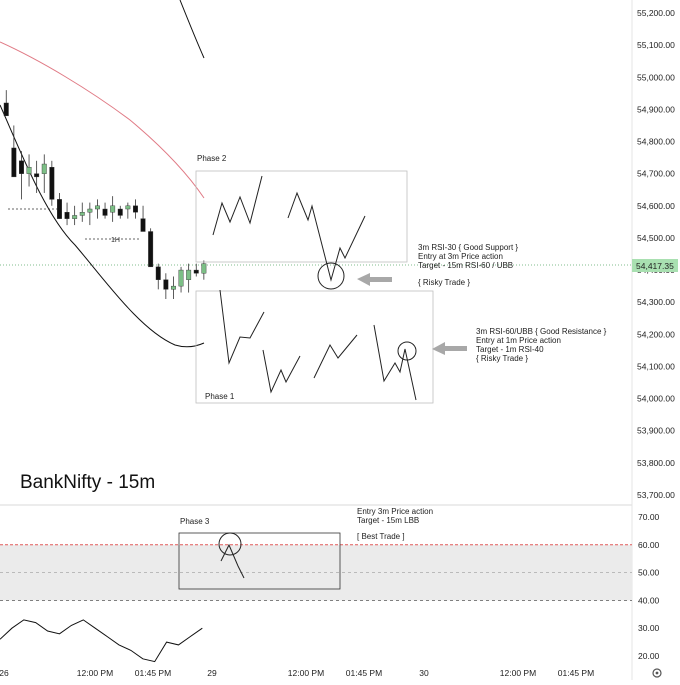  Describe the element at coordinates (115, 240) in the screenshot. I see `h1-label: 1H` at that location.